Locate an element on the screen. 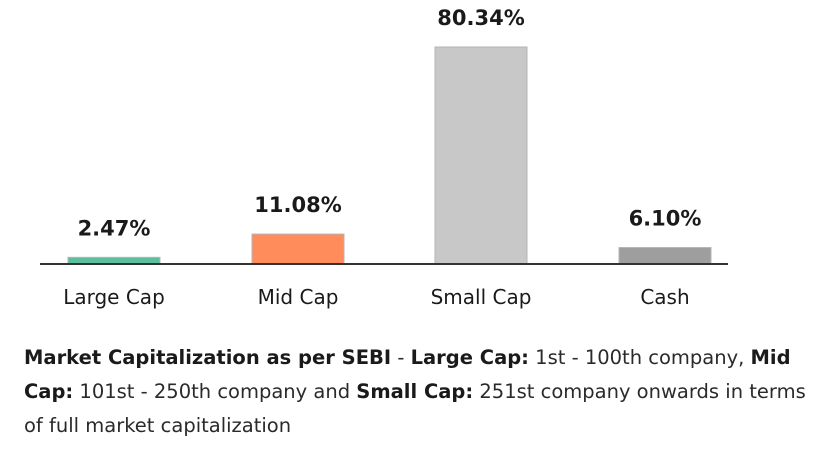 The height and width of the screenshot is (456, 833). category-label-large-cap: Large Cap is located at coordinates (114, 297).